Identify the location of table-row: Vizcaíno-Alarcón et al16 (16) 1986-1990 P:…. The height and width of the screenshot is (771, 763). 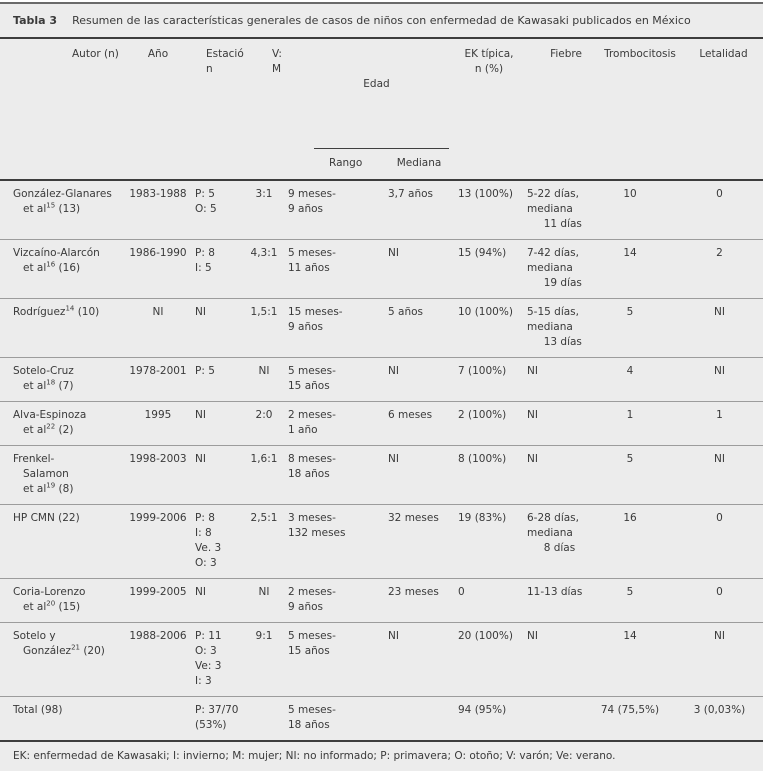
(381, 269).